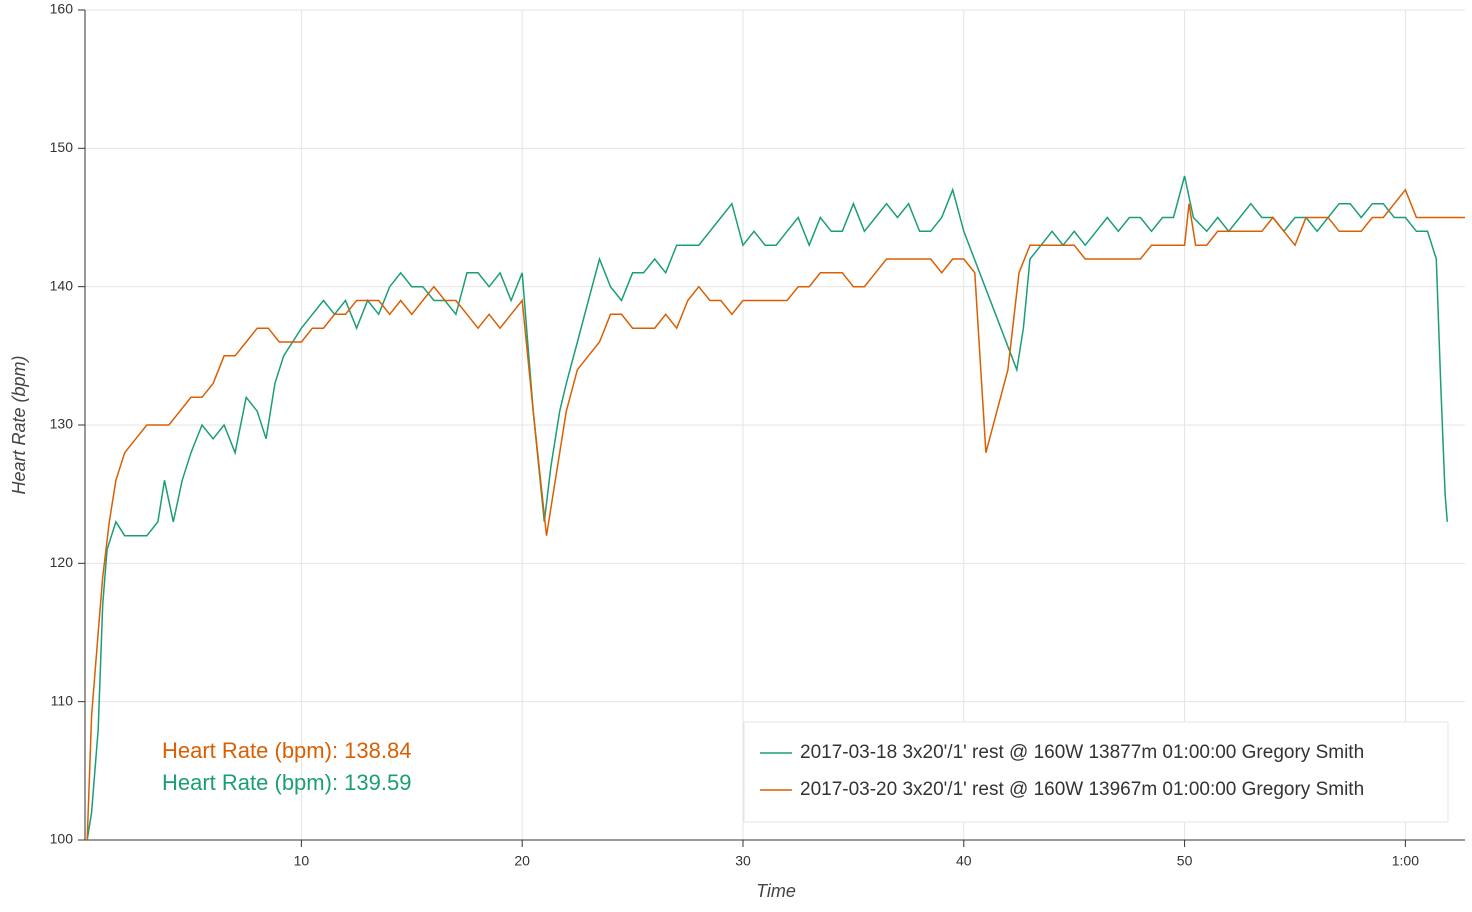 The image size is (1472, 912). I want to click on y-tick-label: 100, so click(62, 839).